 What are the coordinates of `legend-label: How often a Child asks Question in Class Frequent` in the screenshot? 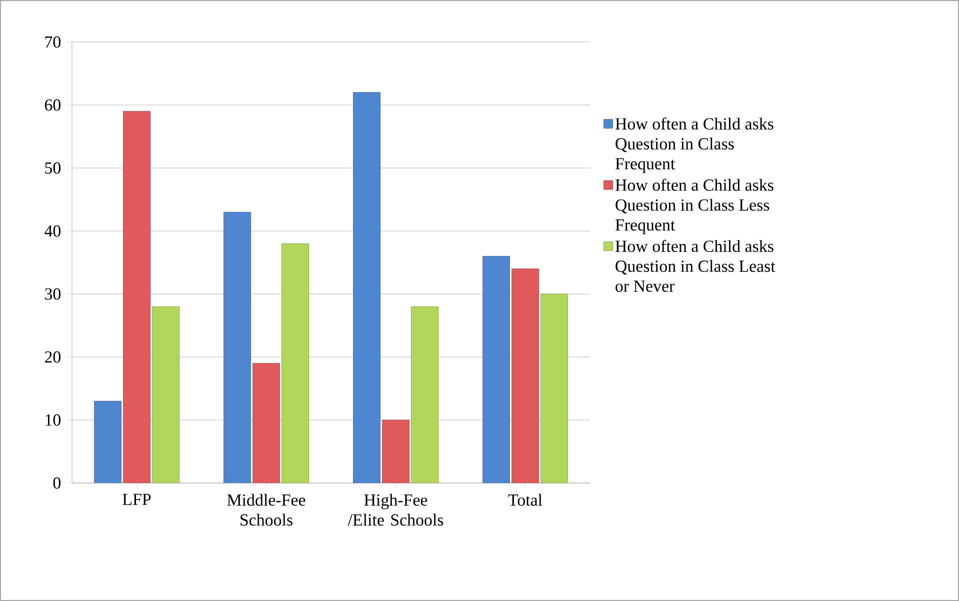 It's located at (694, 145).